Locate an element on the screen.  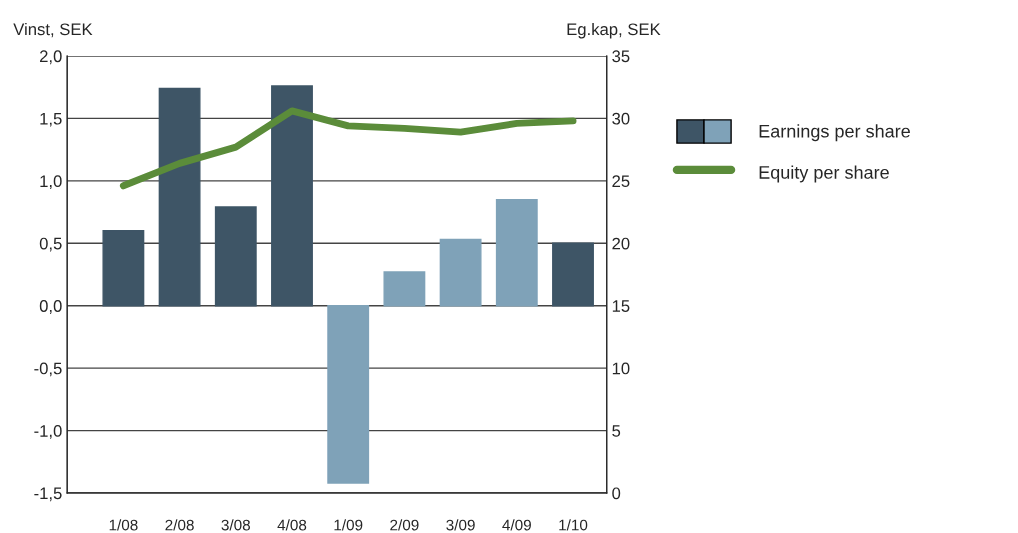
x-tick-label: 2/08 is located at coordinates (179, 525).